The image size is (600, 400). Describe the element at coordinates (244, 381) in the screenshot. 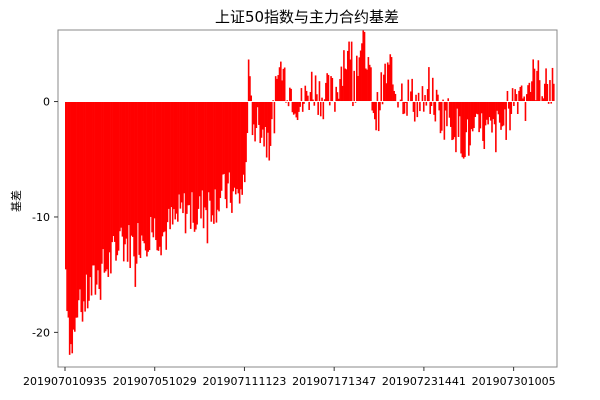

I see `x-tick-label: 201907111123` at that location.